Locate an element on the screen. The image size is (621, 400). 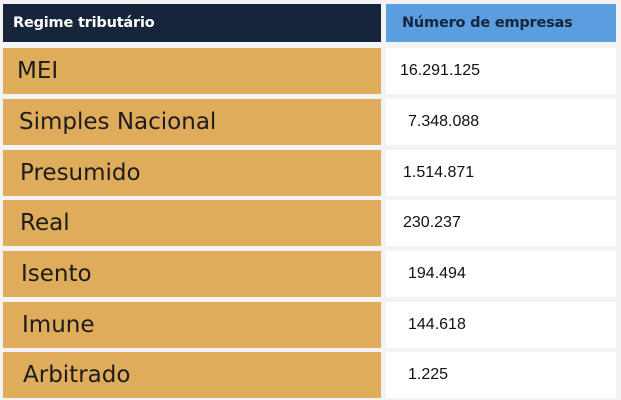
count-cell: 1.225 is located at coordinates (501, 375).